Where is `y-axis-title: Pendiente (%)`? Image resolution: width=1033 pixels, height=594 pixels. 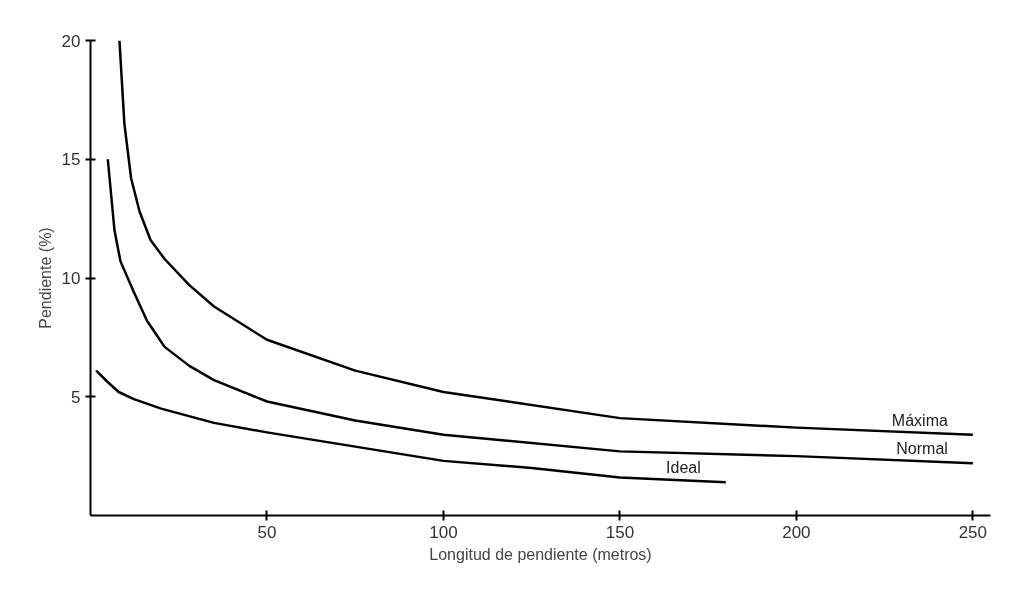
y-axis-title: Pendiente (%) is located at coordinates (45, 278).